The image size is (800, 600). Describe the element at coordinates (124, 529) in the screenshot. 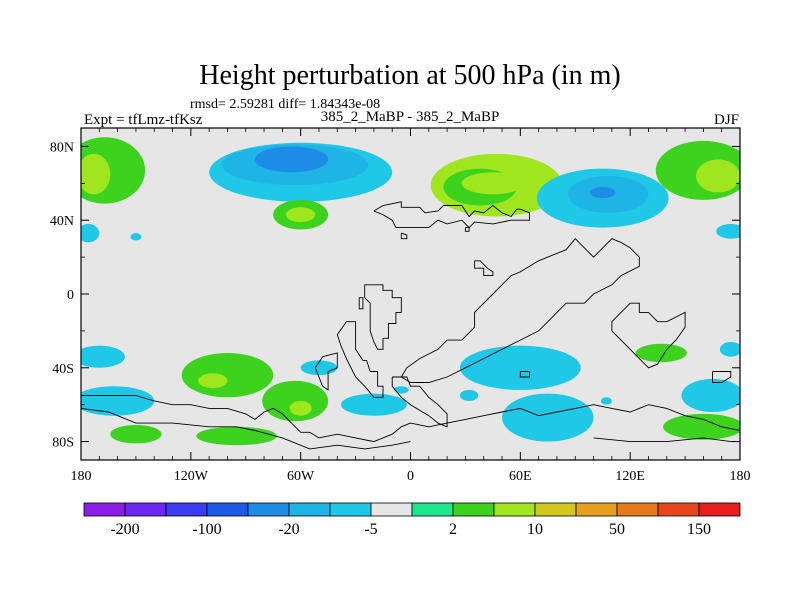

I see `colorbar-tick-label: -200` at that location.